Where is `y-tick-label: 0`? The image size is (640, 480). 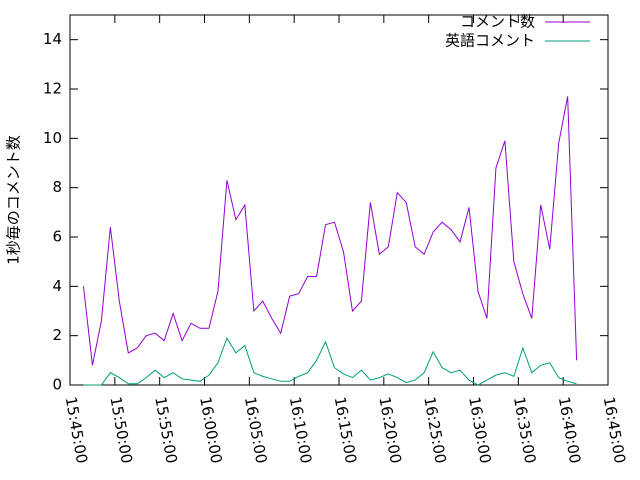
y-tick-label: 0 is located at coordinates (57, 385).